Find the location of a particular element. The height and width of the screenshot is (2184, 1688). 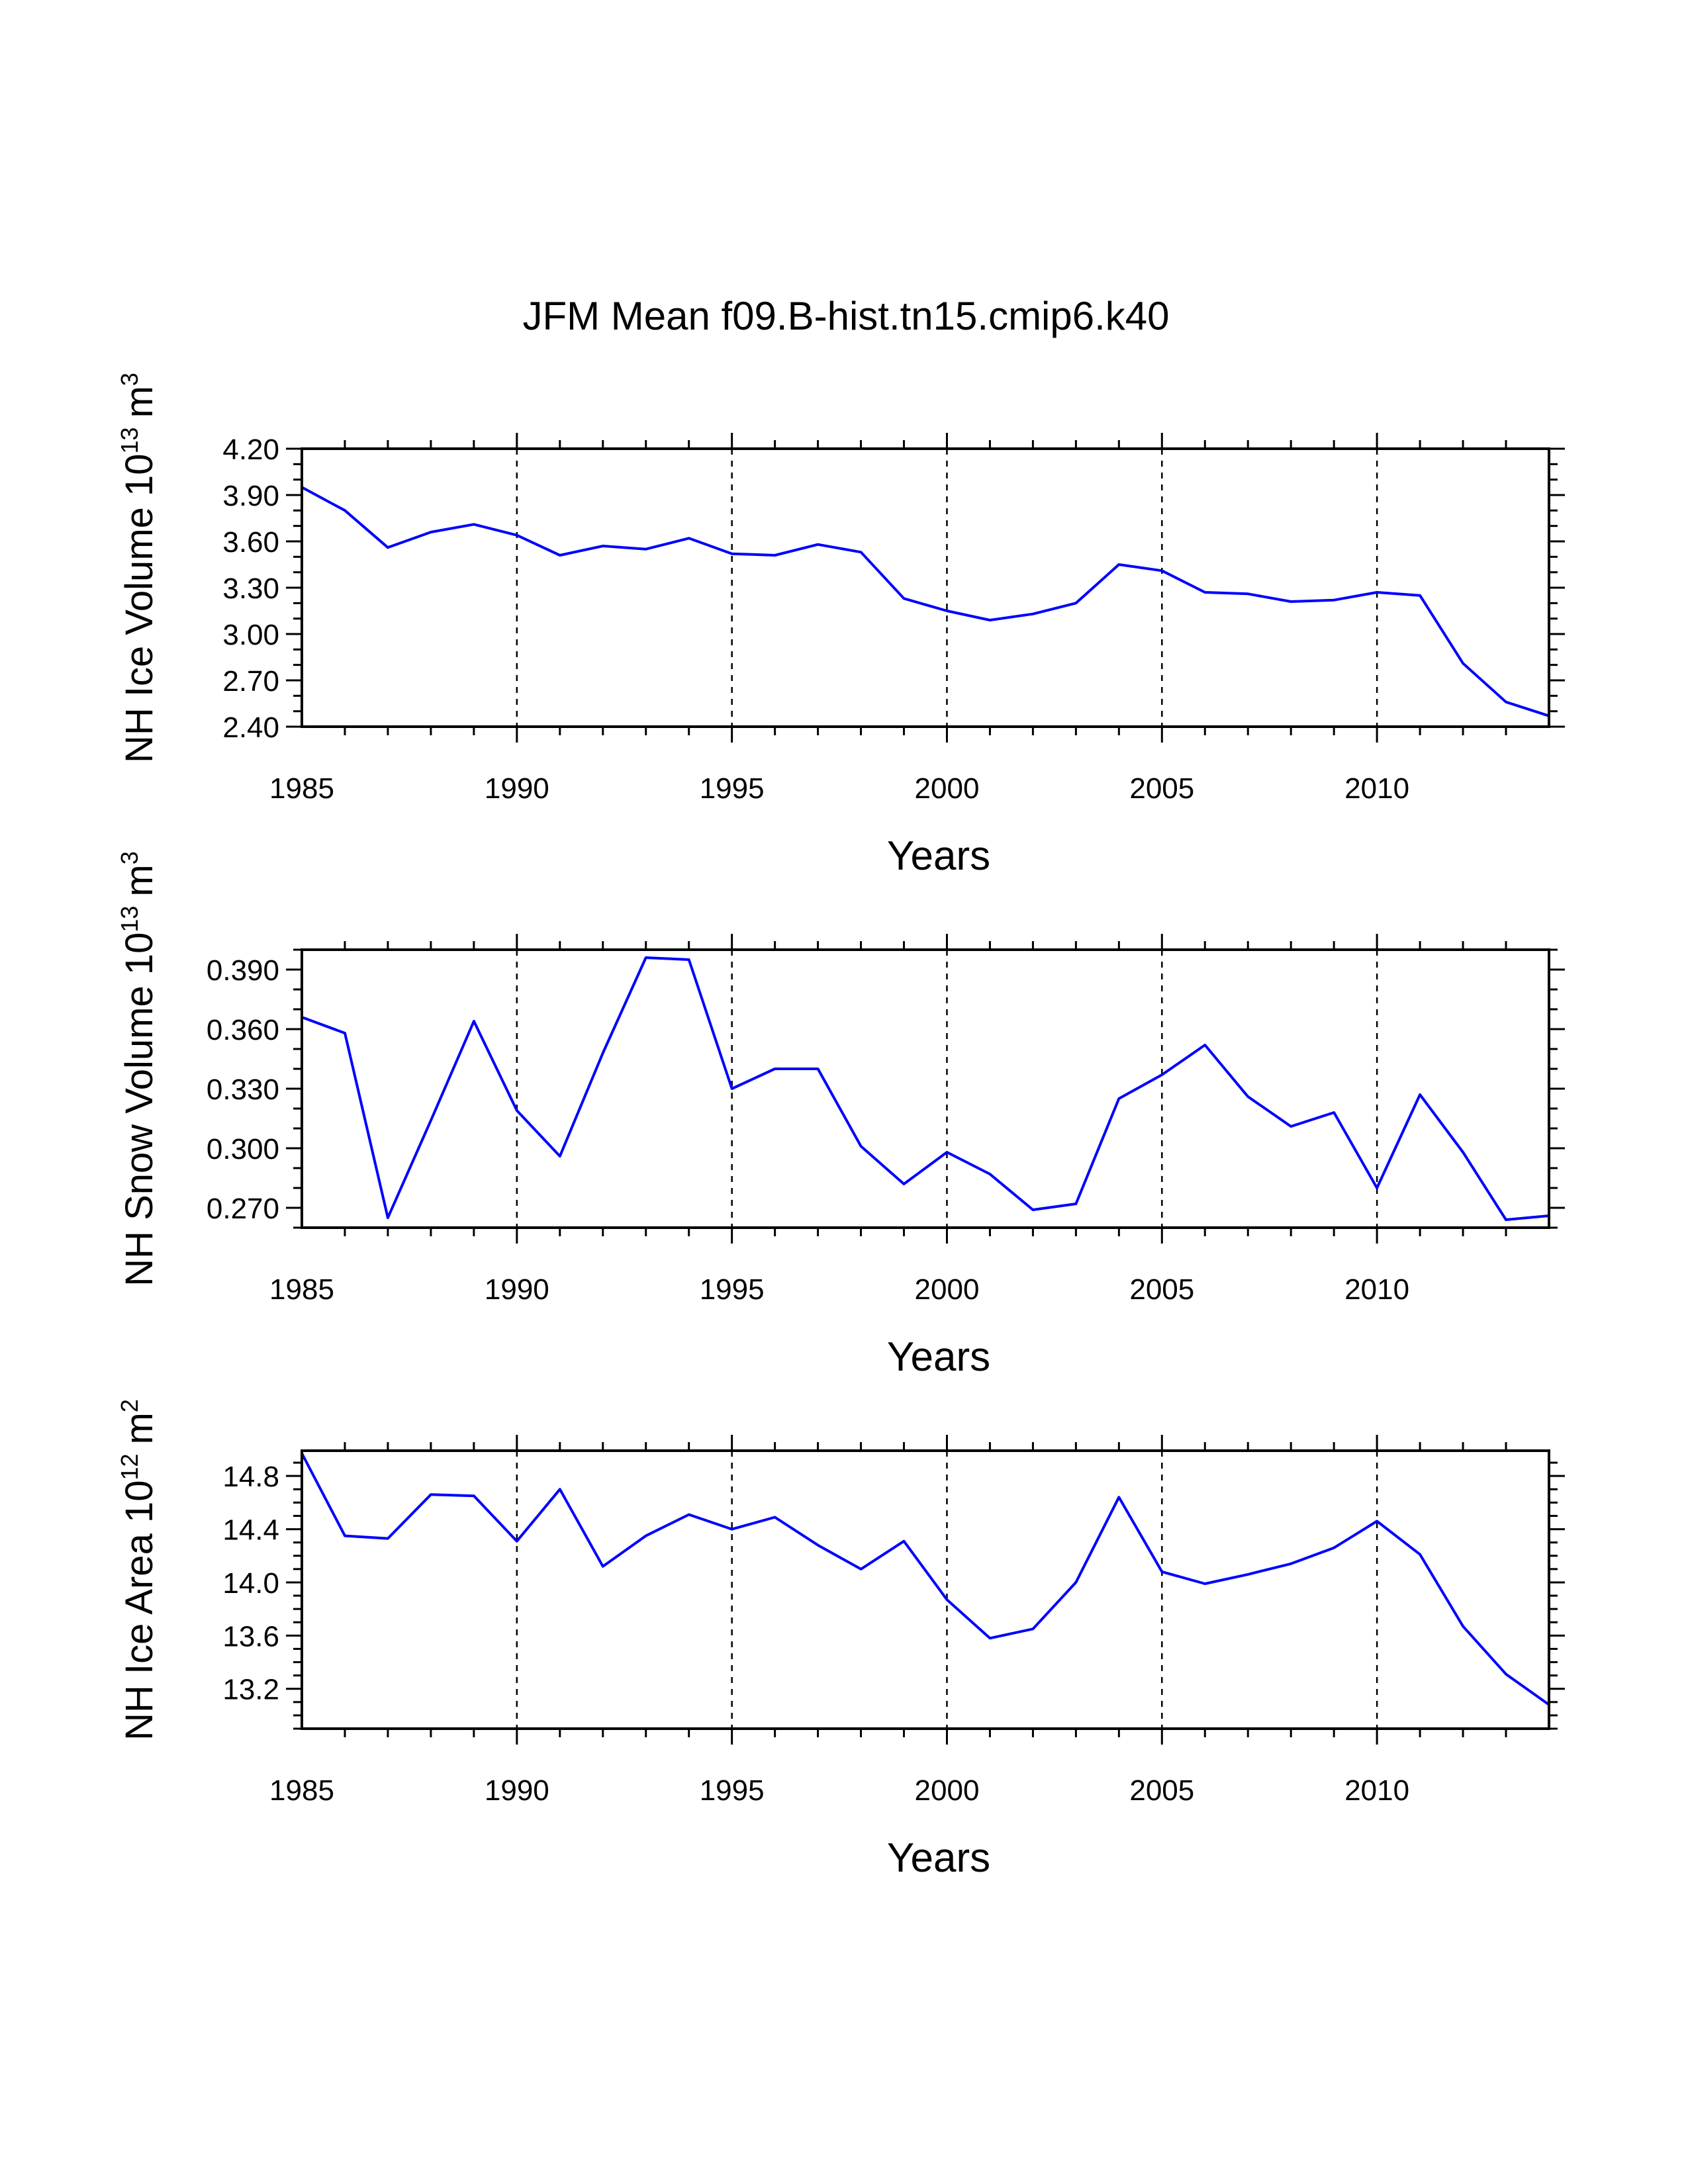

y-tick-label: 3.60 is located at coordinates (250, 542).